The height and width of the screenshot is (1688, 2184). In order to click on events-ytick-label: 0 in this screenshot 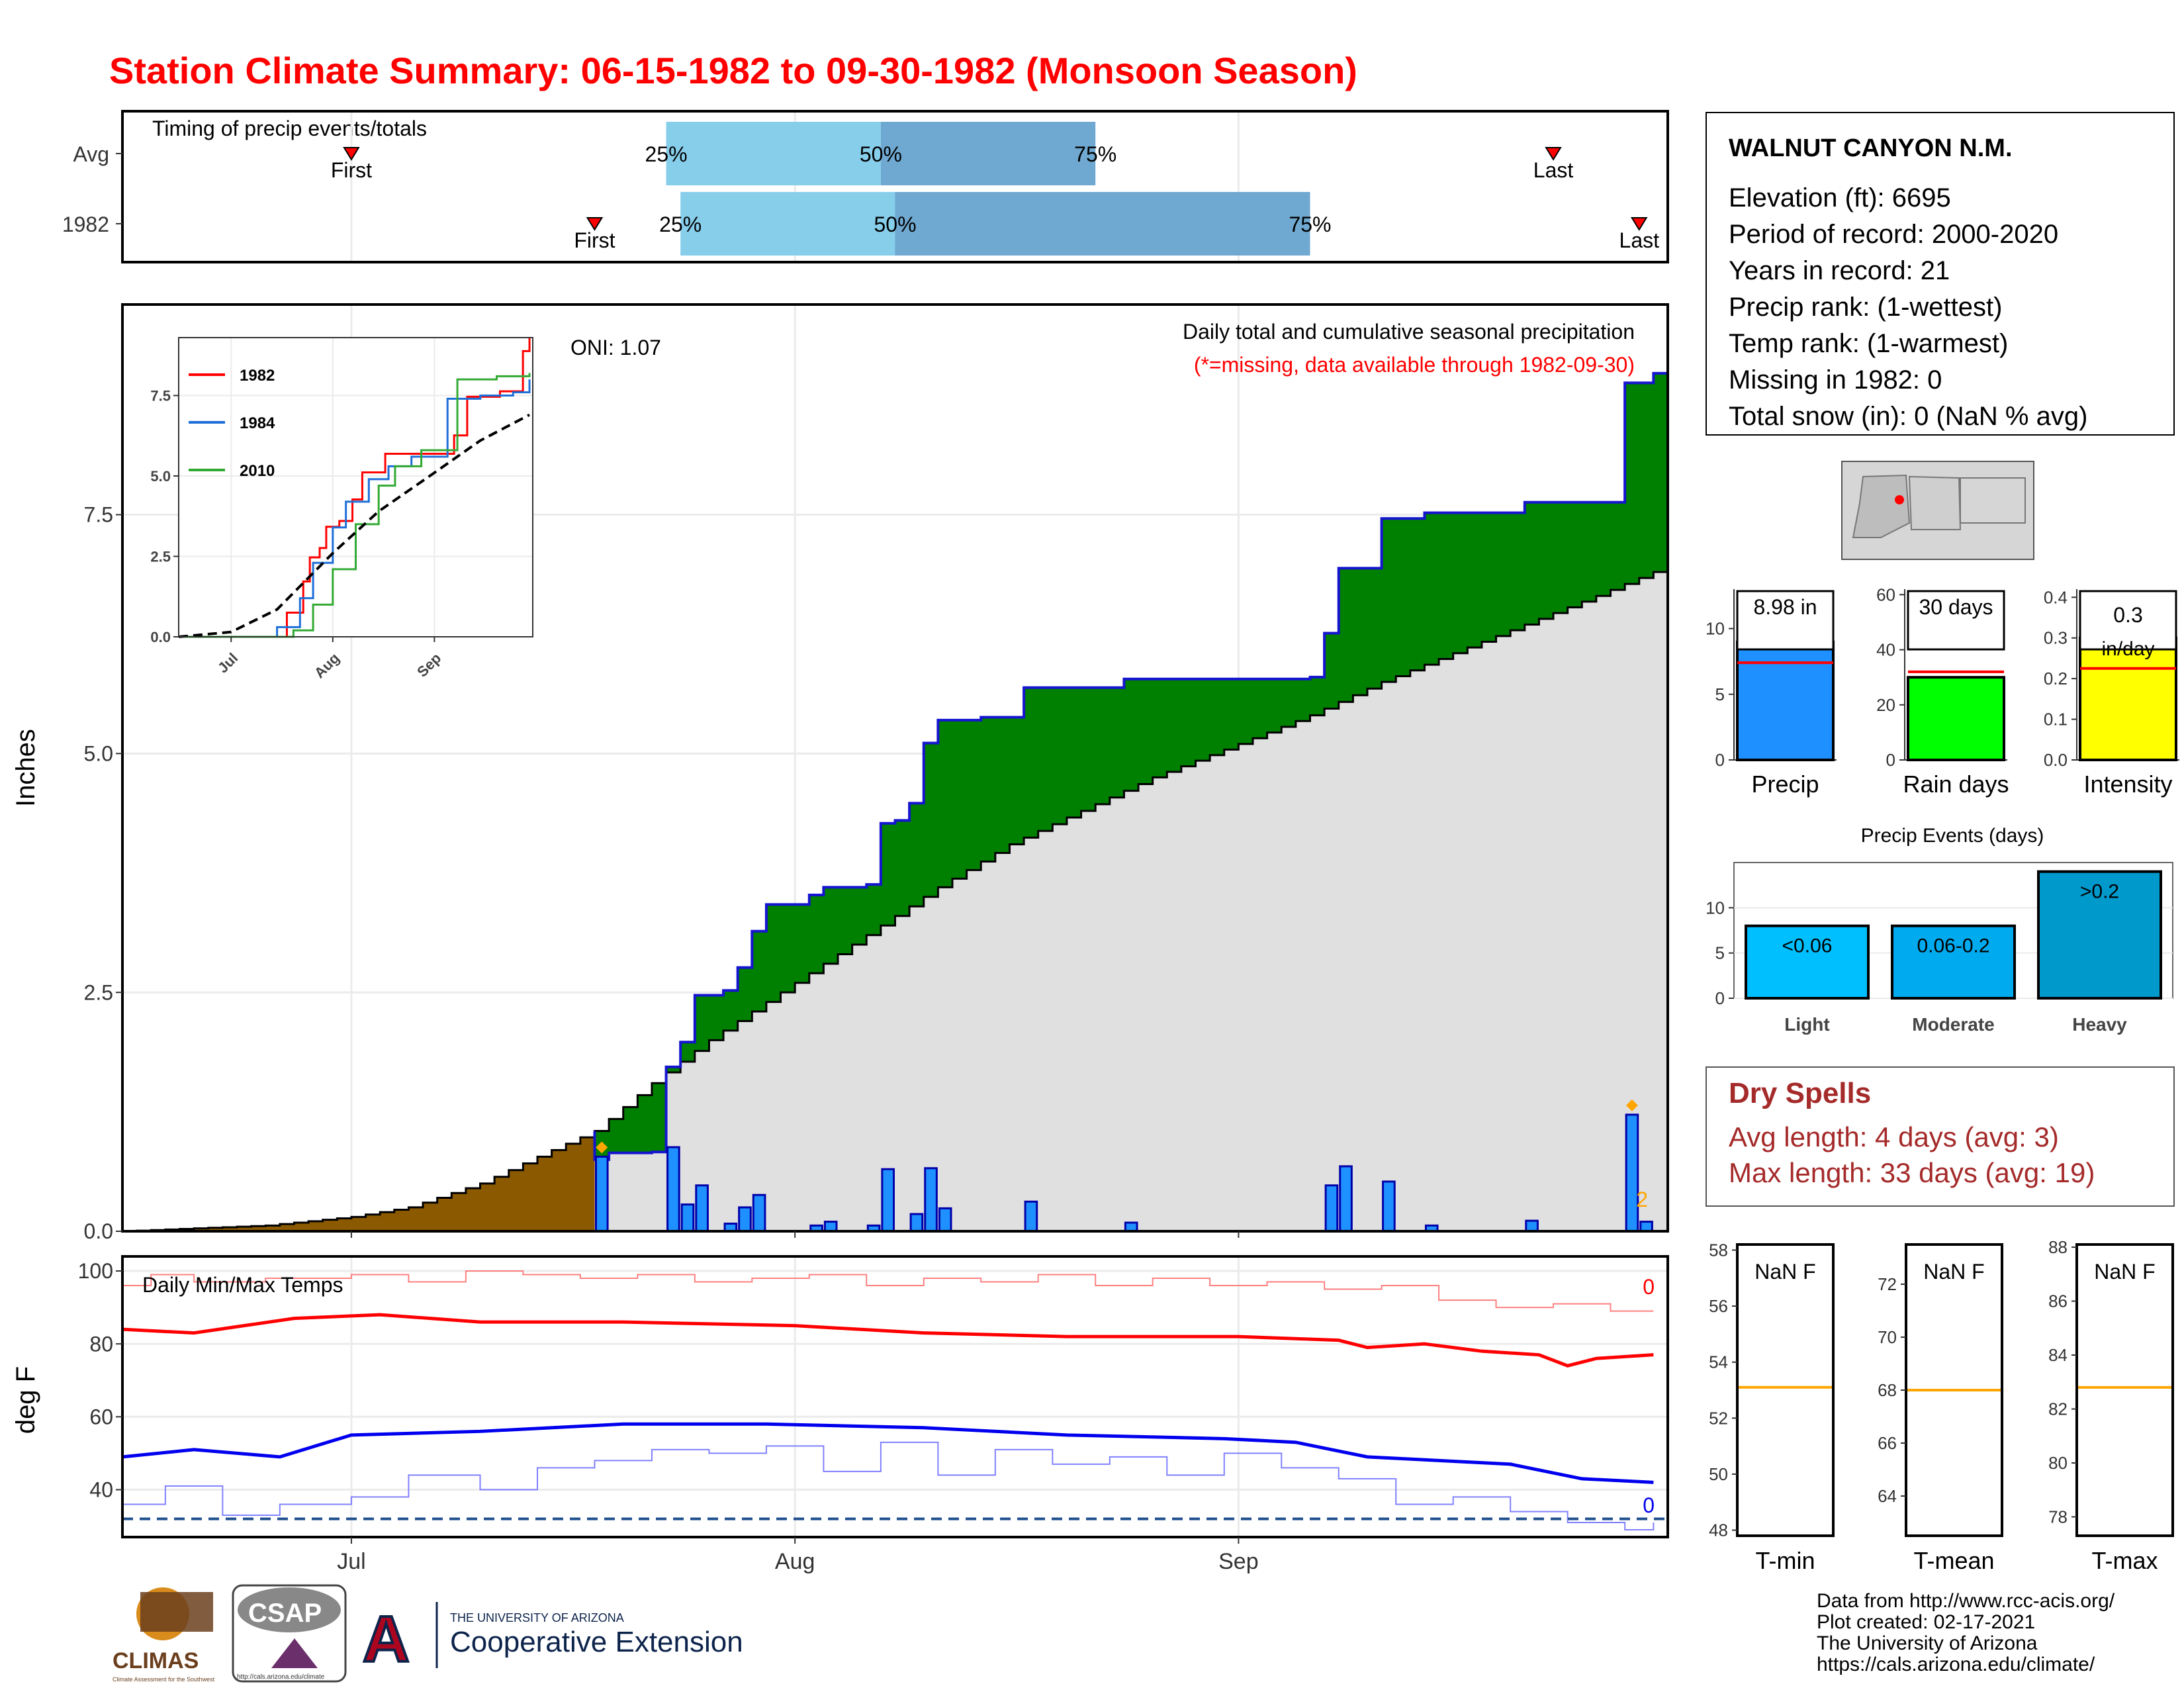, I will do `click(1720, 998)`.